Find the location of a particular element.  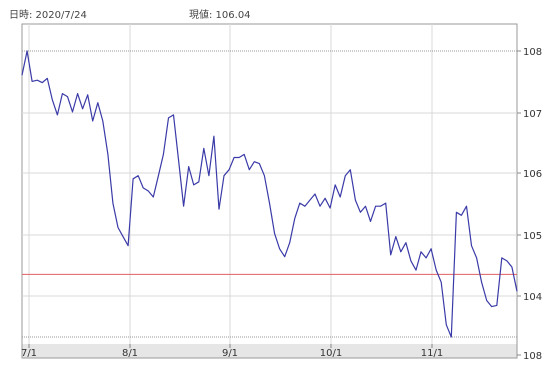

y-axis-ticks: 108 107 106 105 104 108 is located at coordinates (529, 204).